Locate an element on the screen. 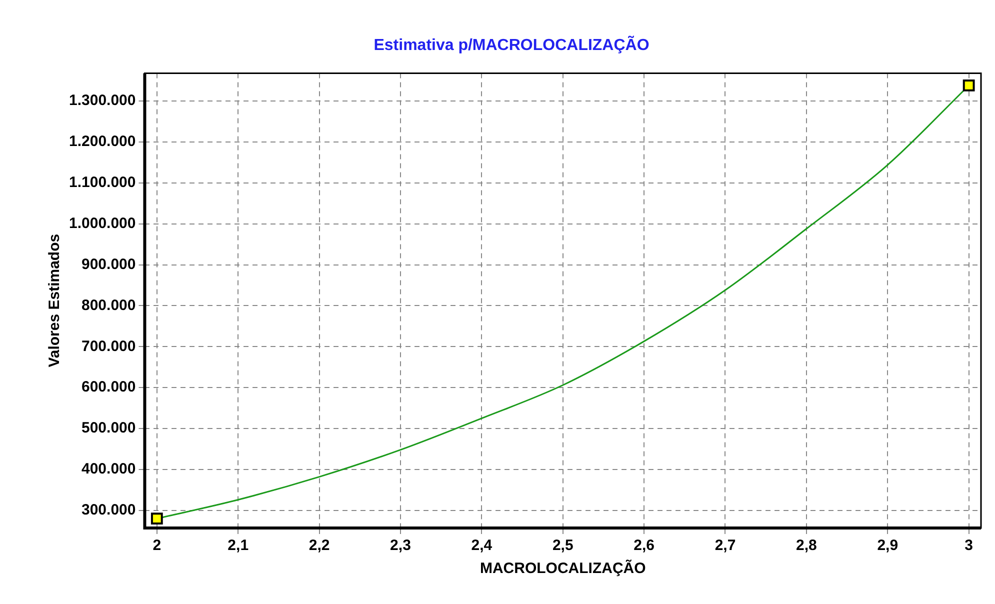 This screenshot has height=604, width=995. y-axis-title: Valores Estimados is located at coordinates (55, 301).